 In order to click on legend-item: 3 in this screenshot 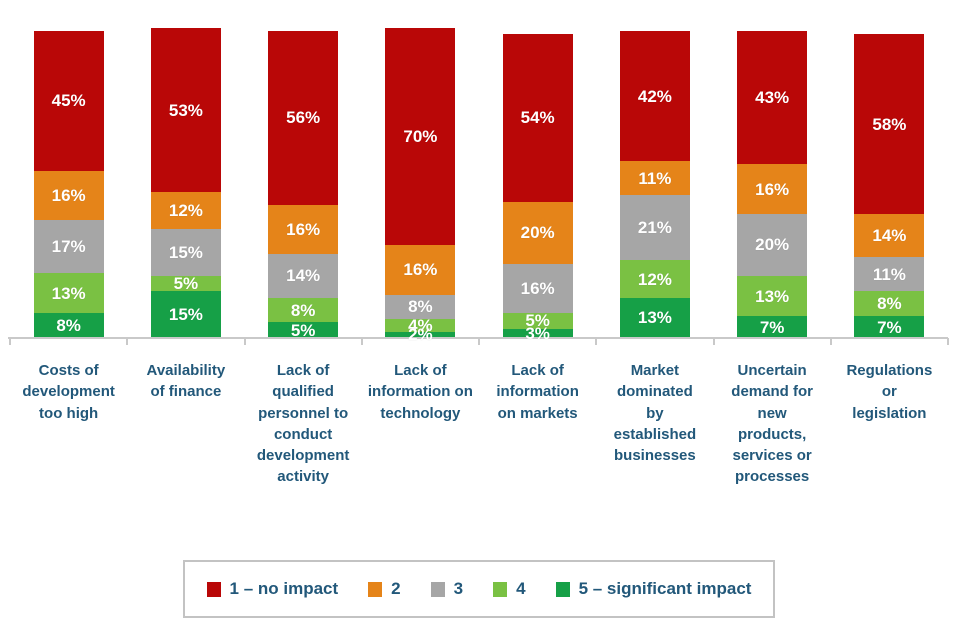, I will do `click(447, 589)`.